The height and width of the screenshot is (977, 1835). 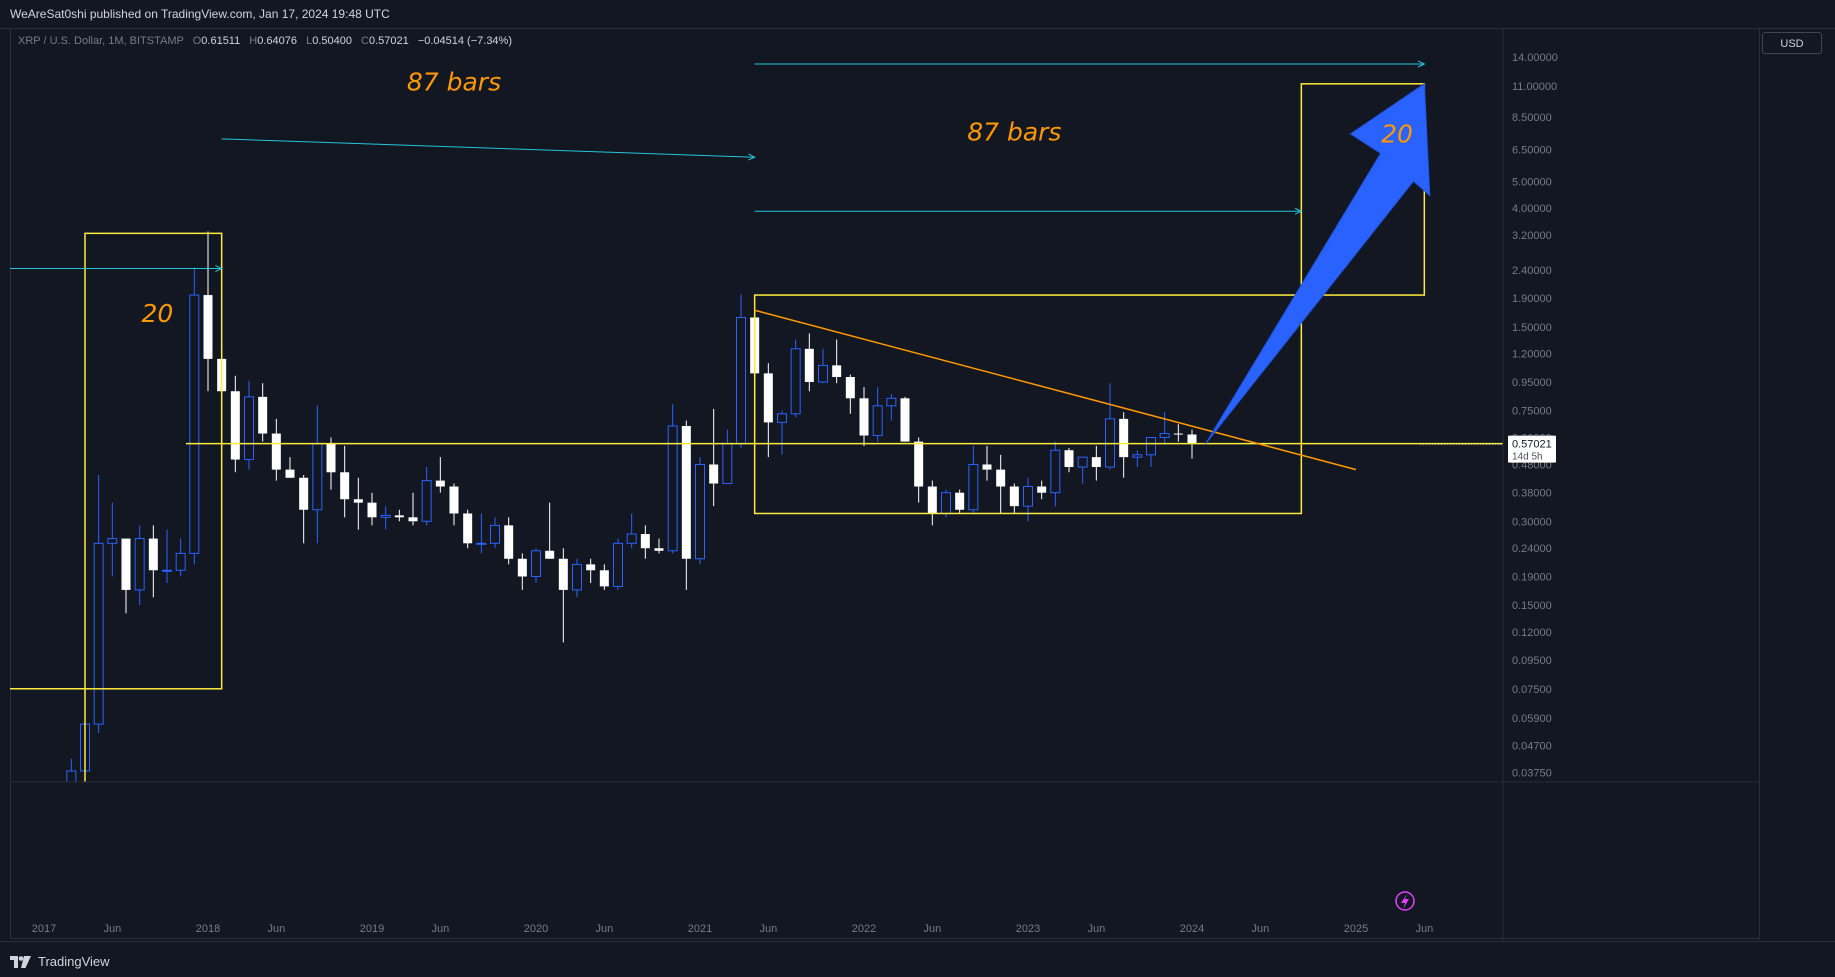 I want to click on time-tick-label: 2022, so click(x=864, y=929).